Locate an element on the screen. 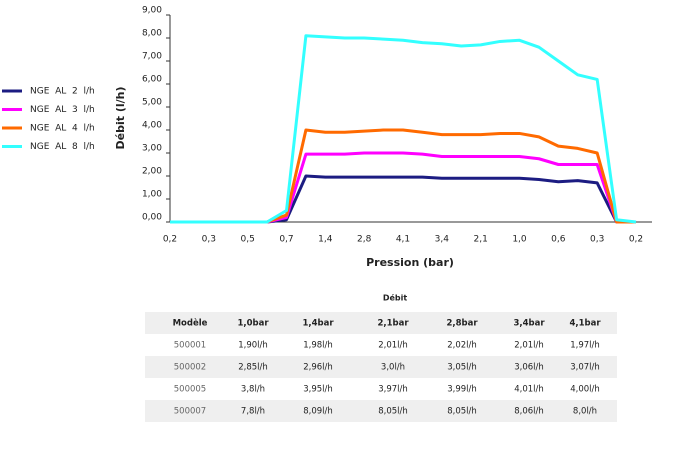 The image size is (683, 455). table-cell: 1,98l/h is located at coordinates (318, 346).